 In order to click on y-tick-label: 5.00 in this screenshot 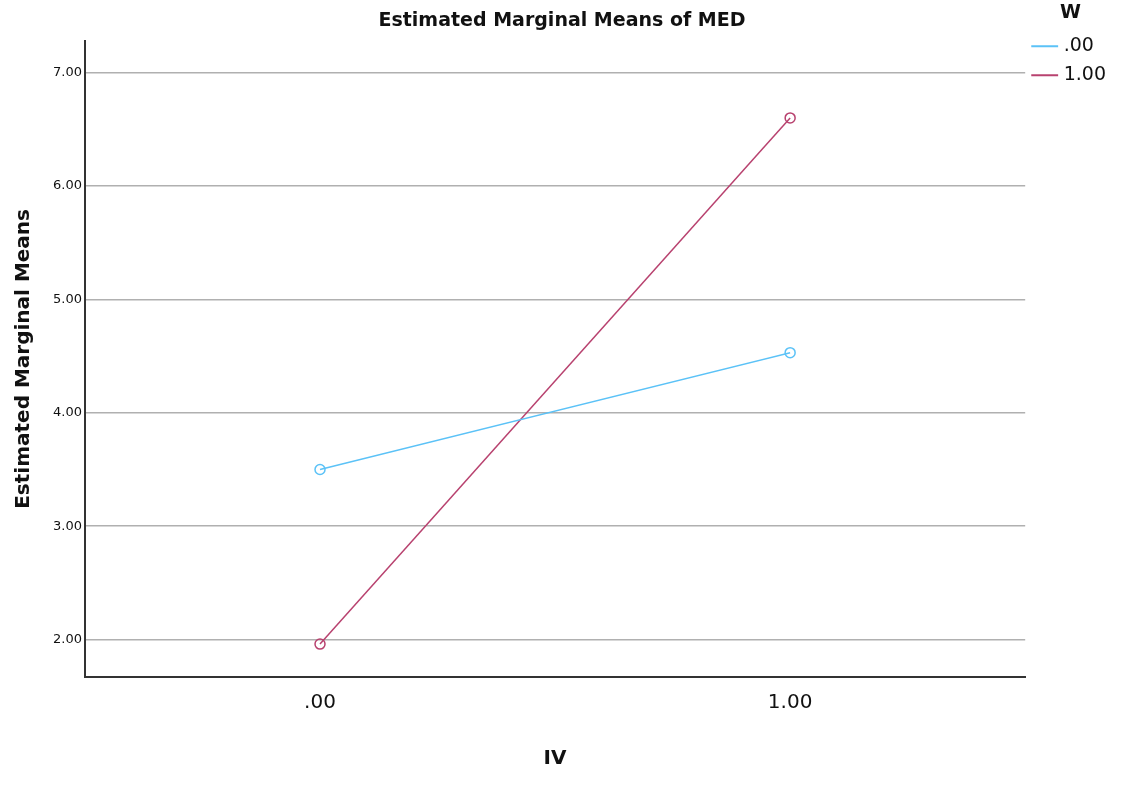, I will do `click(67, 298)`.